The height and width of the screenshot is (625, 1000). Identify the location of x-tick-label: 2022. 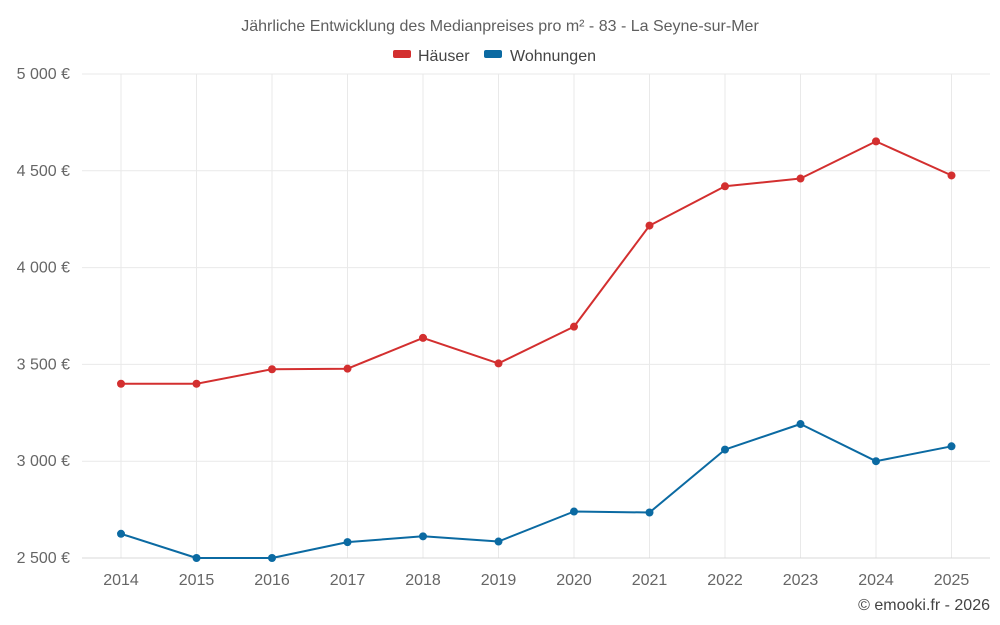
(725, 580).